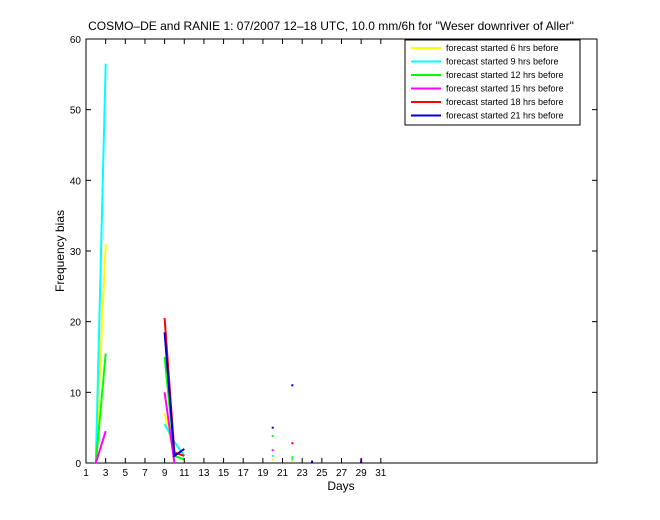 Image resolution: width=660 pixels, height=520 pixels. I want to click on x-tick-label: 15, so click(224, 473).